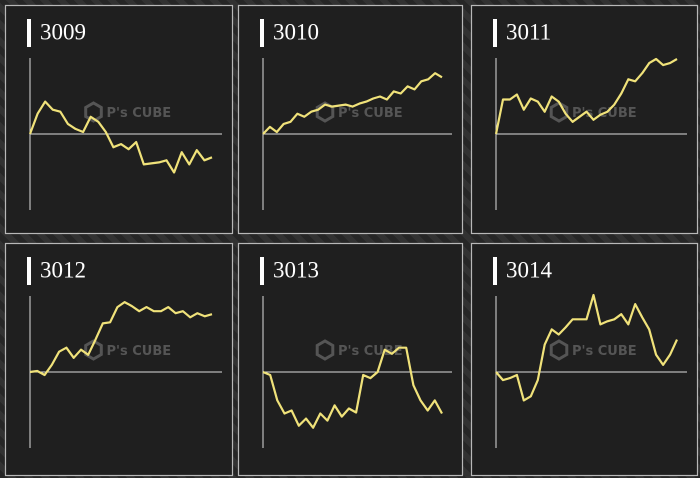  What do you see at coordinates (296, 31) in the screenshot?
I see `chart-title: 3010` at bounding box center [296, 31].